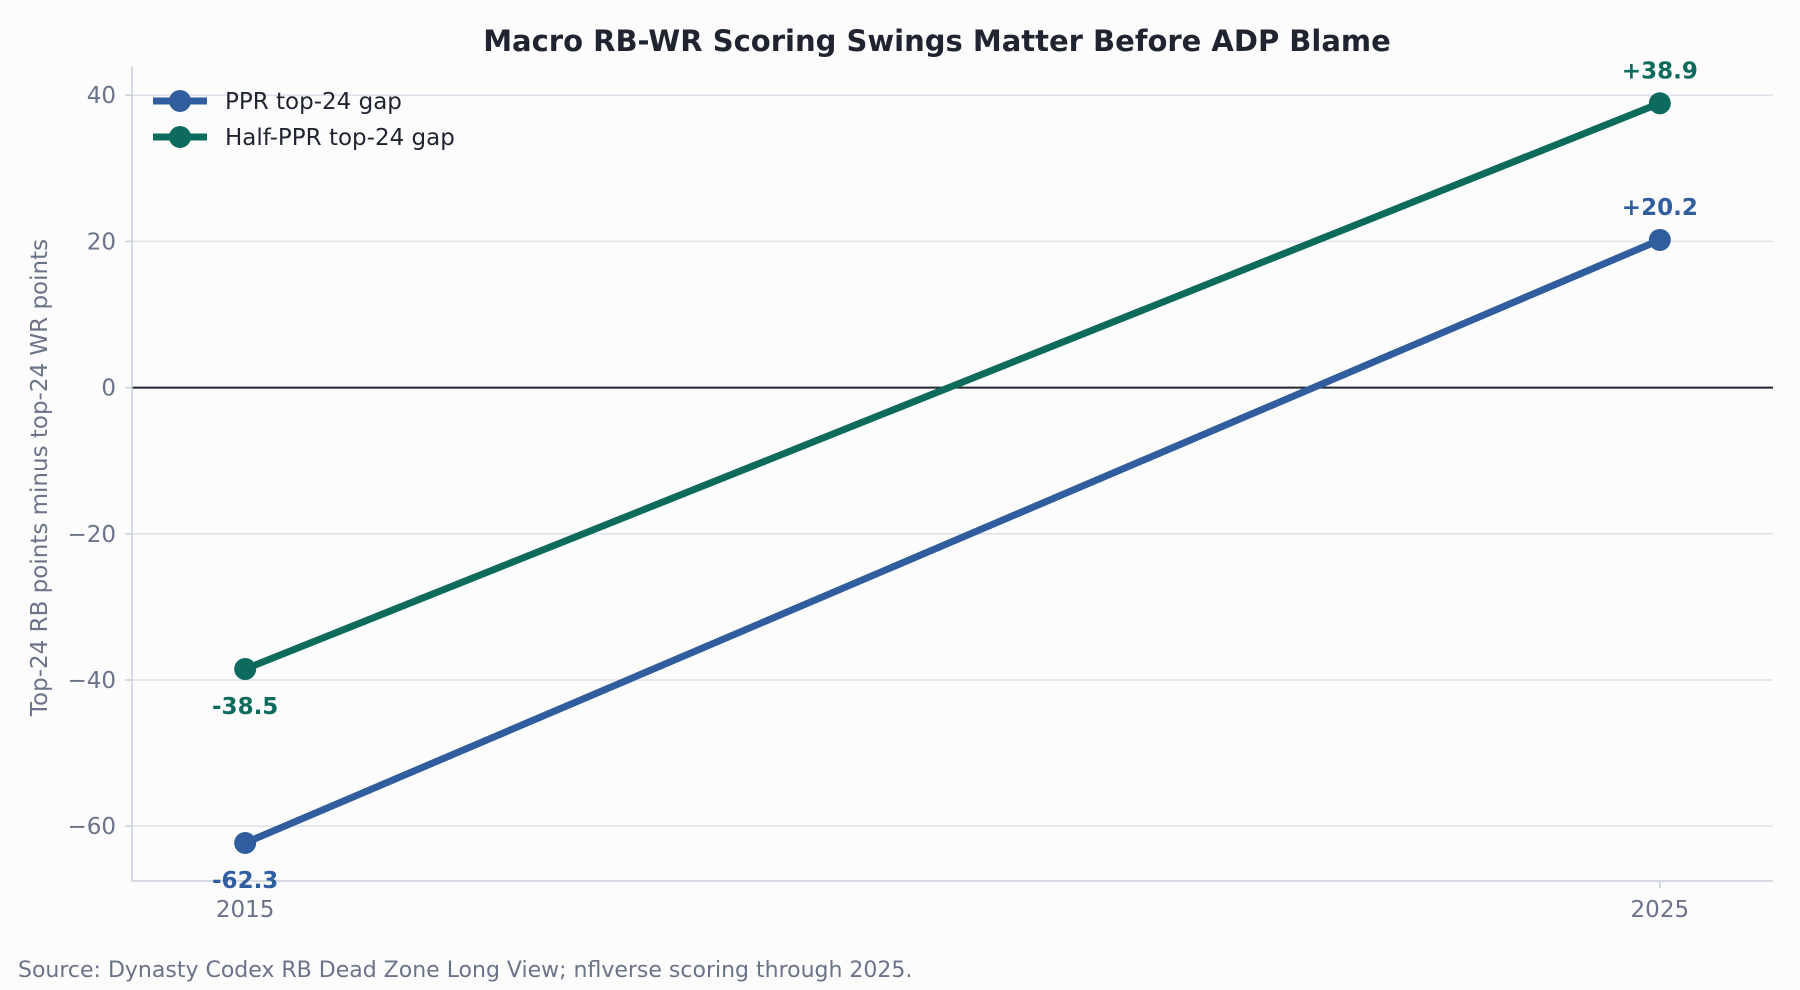 The image size is (1800, 990). I want to click on y-tick-label: −60, so click(91, 827).